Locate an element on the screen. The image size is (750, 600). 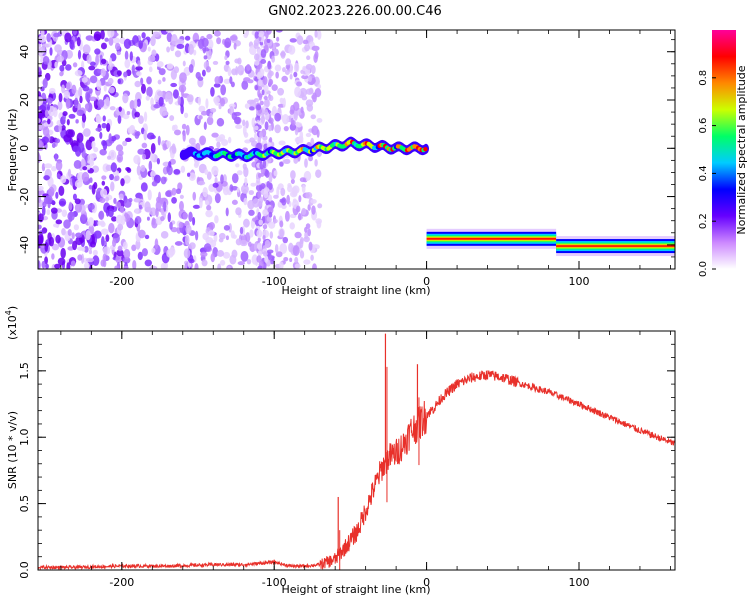
y-tick-label: 1.0 is located at coordinates (24, 437).